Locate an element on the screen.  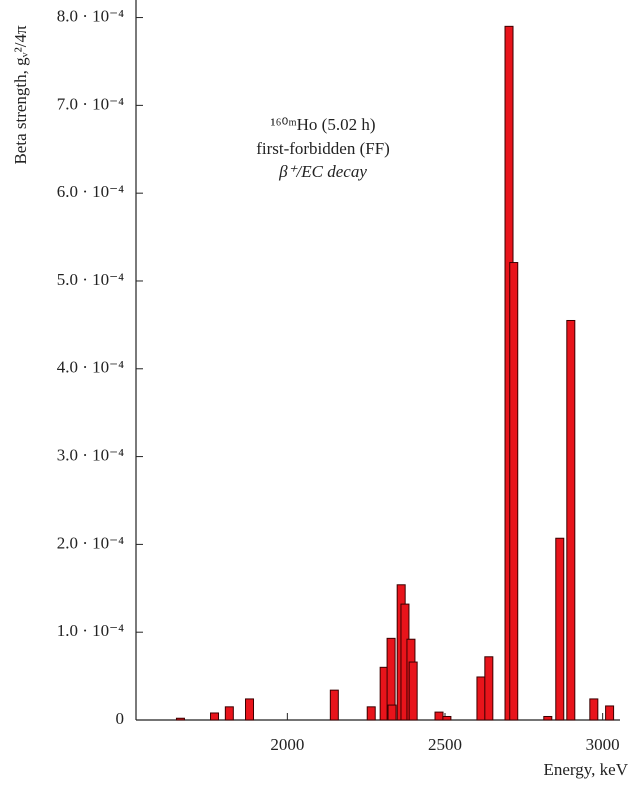
y-tick-label: 4.0 · 10⁻⁴ is located at coordinates (90, 367).